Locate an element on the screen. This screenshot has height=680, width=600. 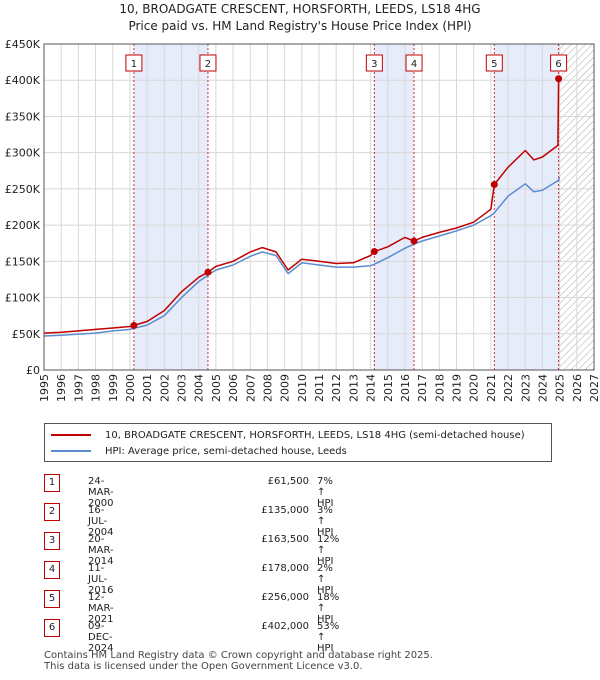
sale-label-number: 2 is located at coordinates (208, 64).